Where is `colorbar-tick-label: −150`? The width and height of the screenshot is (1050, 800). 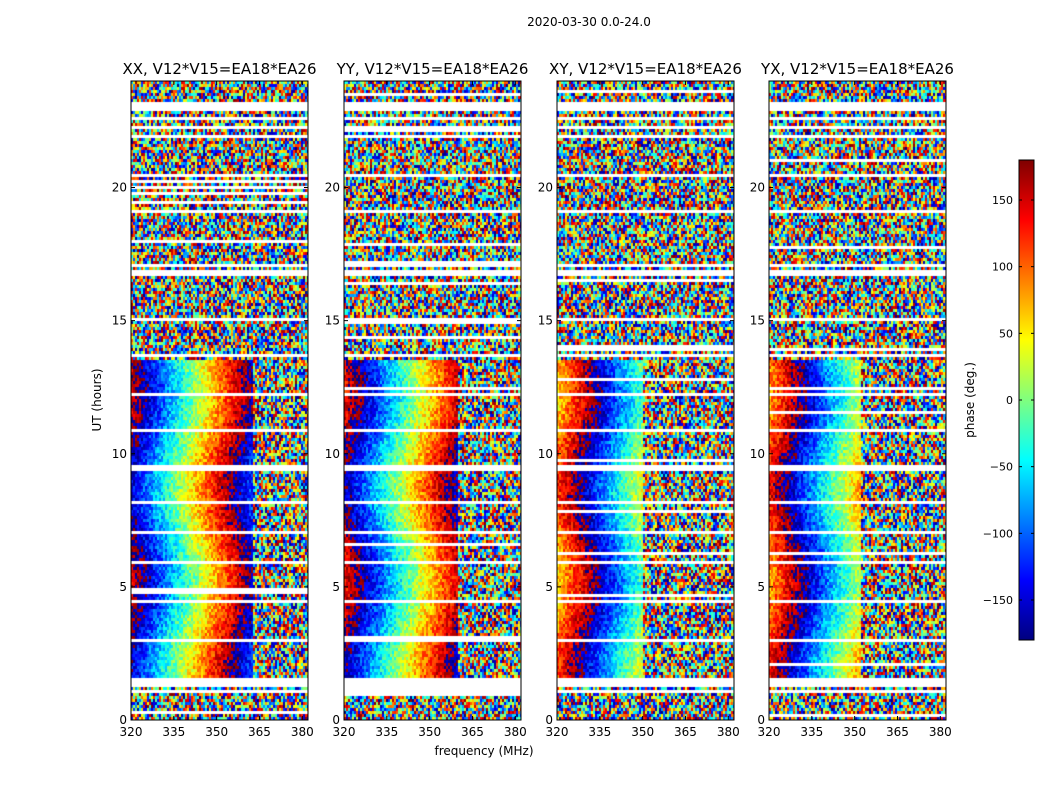 colorbar-tick-label: −150 is located at coordinates (998, 600).